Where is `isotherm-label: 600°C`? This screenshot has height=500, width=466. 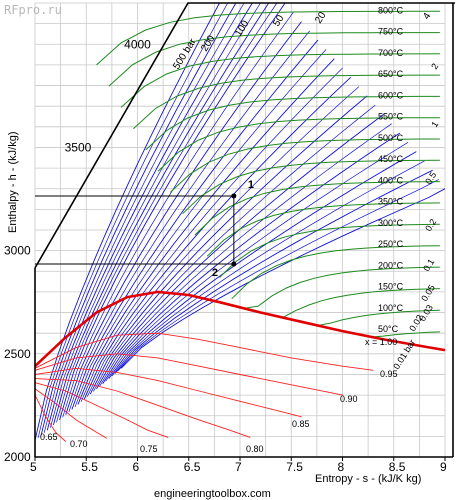 isotherm-label: 600°C is located at coordinates (391, 95).